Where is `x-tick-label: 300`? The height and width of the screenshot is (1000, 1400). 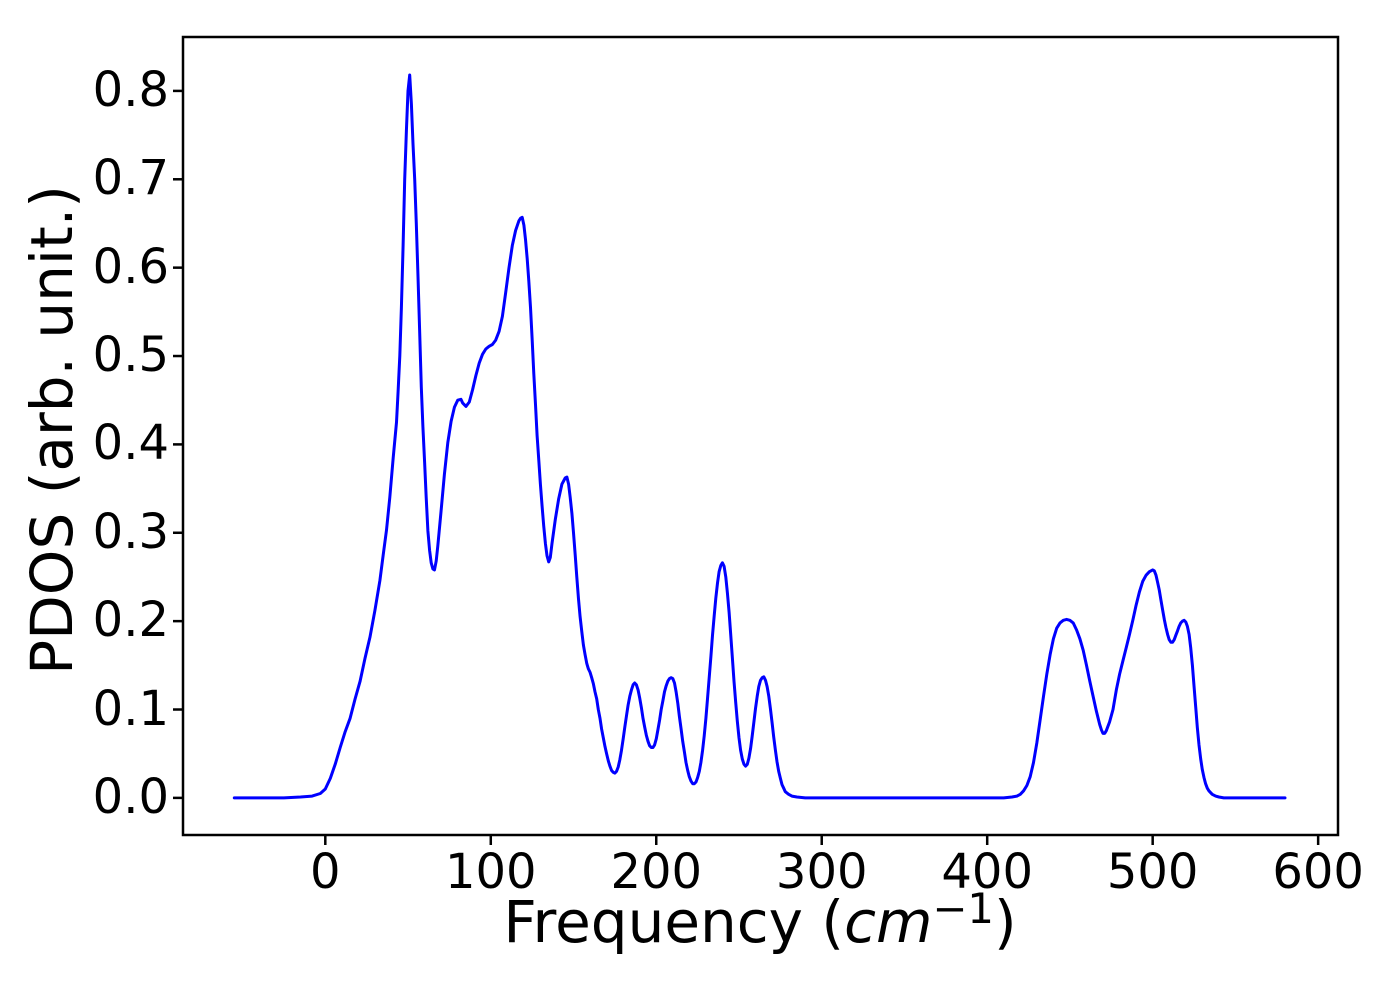
x-tick-label: 300 is located at coordinates (821, 872).